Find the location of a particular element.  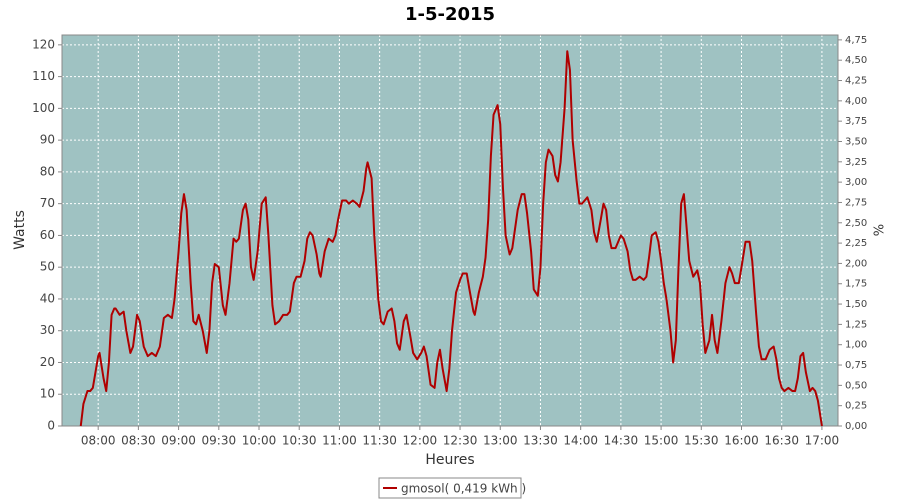

y2-tick-label: 1,50 is located at coordinates (856, 304).